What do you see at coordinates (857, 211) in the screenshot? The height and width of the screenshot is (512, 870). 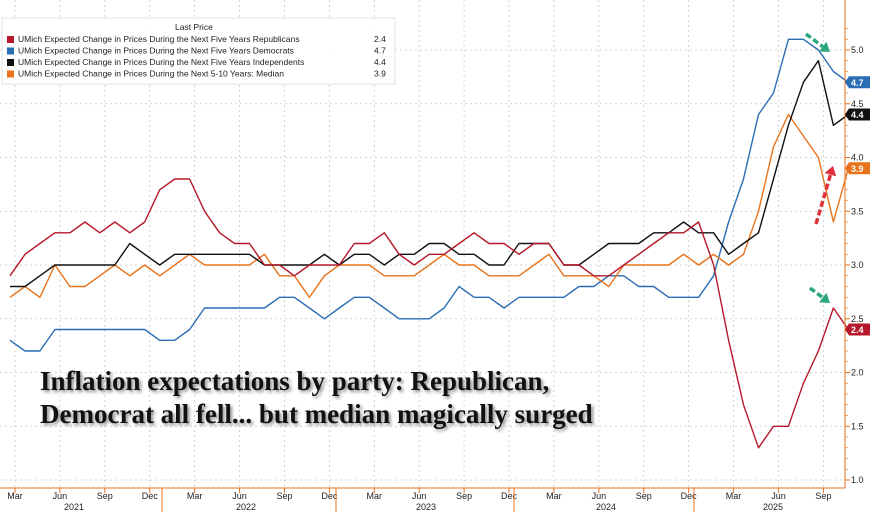 I see `y-tick-label: 3.5` at bounding box center [857, 211].